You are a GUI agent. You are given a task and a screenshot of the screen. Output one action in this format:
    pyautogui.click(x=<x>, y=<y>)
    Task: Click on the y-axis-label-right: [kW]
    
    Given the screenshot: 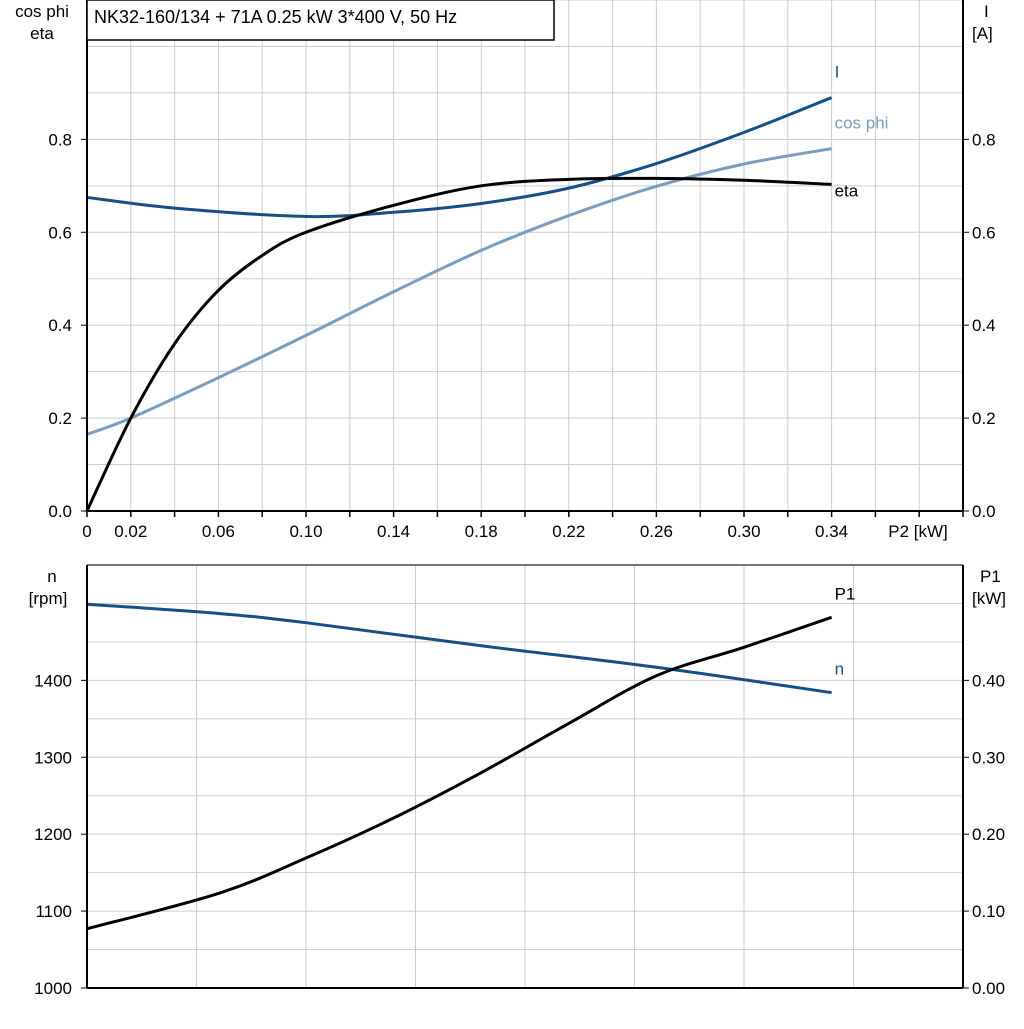 What is the action you would take?
    pyautogui.click(x=989, y=598)
    